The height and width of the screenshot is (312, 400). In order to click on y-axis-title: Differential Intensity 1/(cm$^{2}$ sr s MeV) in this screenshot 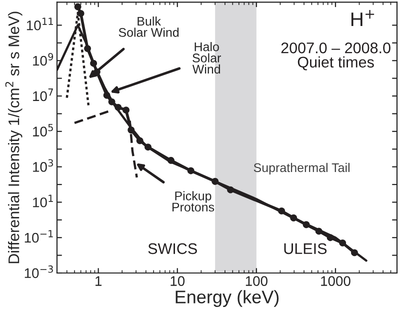, I will do `click(13, 138)`.